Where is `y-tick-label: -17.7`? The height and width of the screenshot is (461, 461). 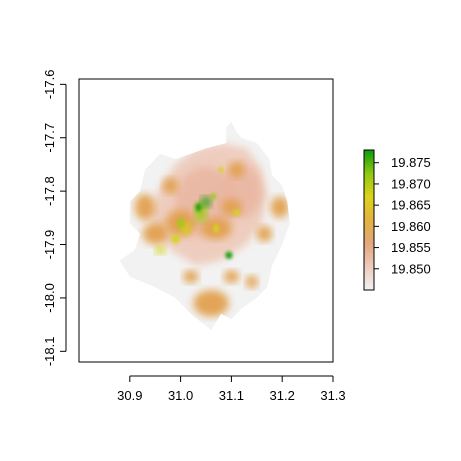
y-tick-label: -17.7 is located at coordinates (49, 138).